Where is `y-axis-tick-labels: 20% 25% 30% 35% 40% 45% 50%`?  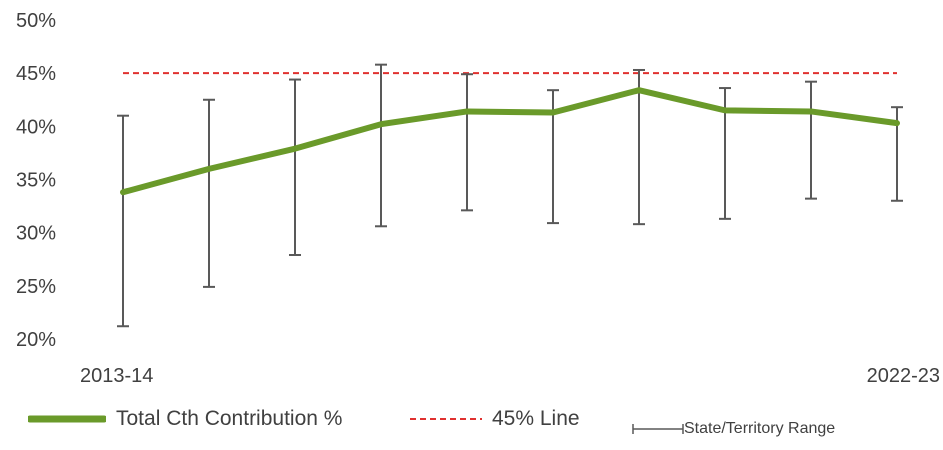 y-axis-tick-labels: 20% 25% 30% 35% 40% 45% 50% is located at coordinates (36, 180).